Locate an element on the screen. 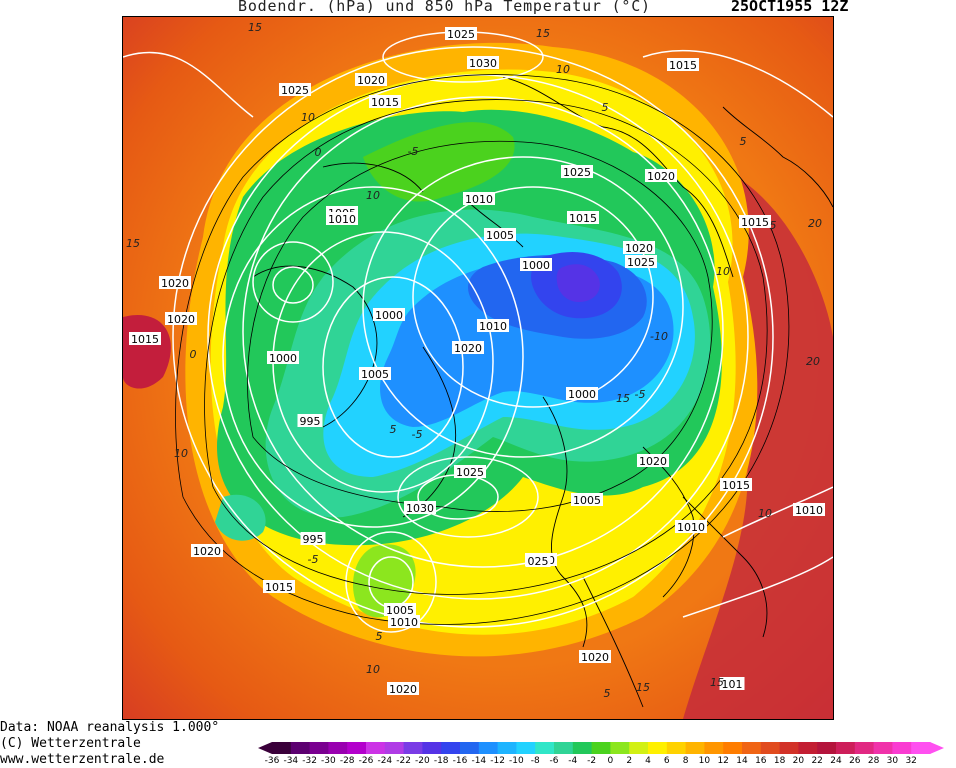  legend-tick-label: 2 is located at coordinates (629, 761).